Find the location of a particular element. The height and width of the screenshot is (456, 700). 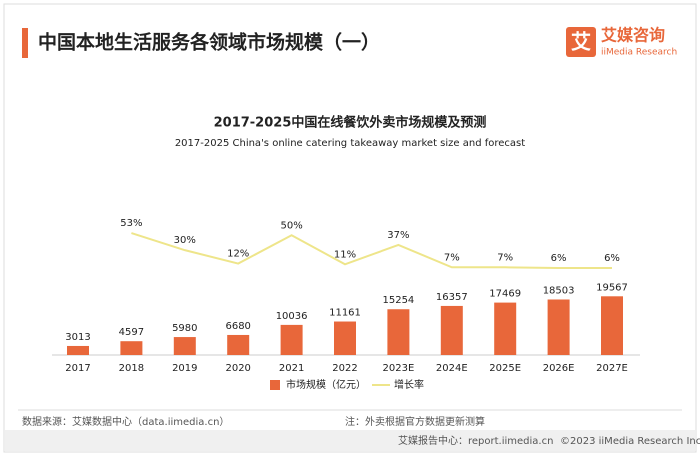

title-accent is located at coordinates (25, 43).